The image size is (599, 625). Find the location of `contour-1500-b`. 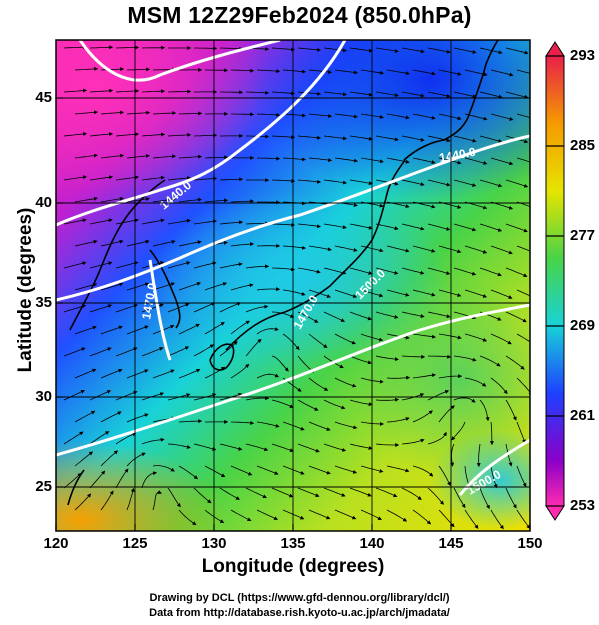

contour-1500-b is located at coordinates (494, 467).